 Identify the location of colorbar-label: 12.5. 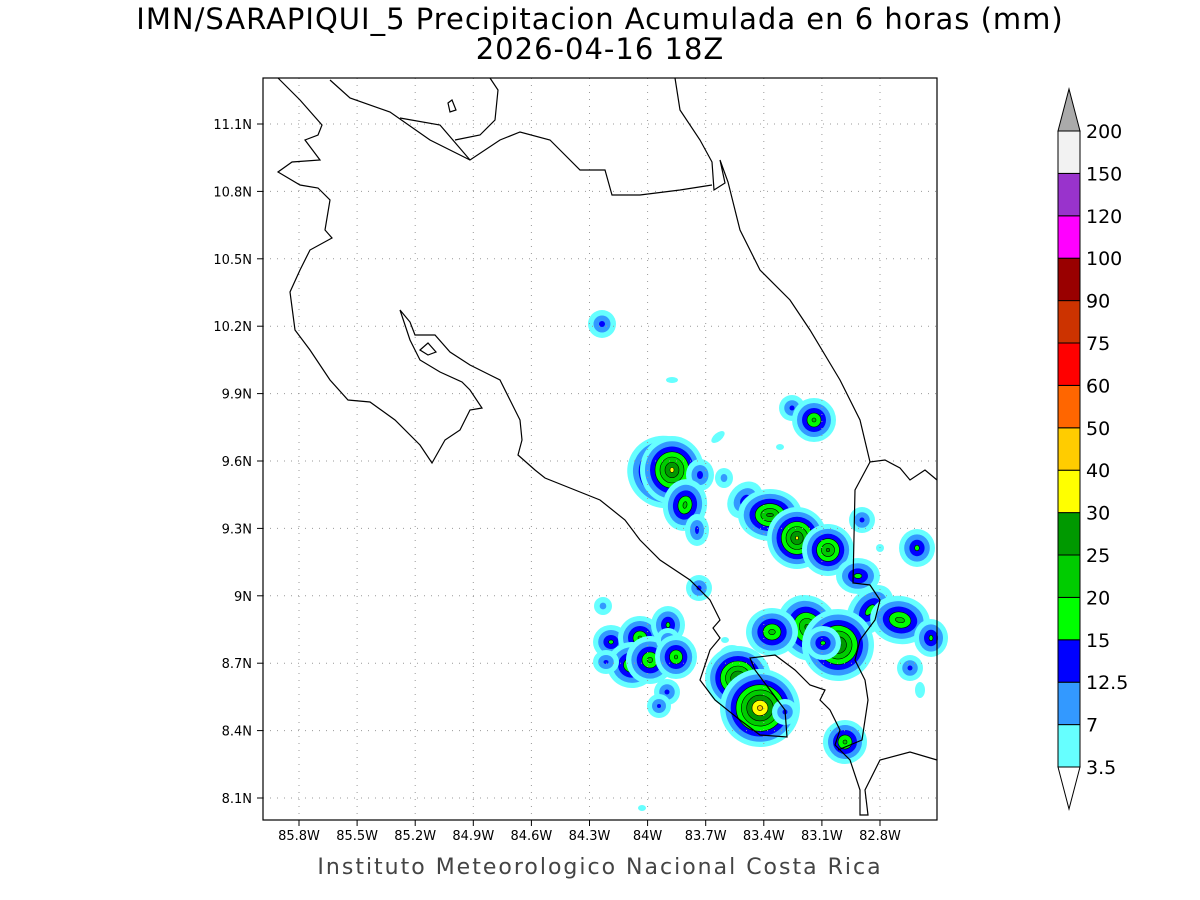
(1107, 683).